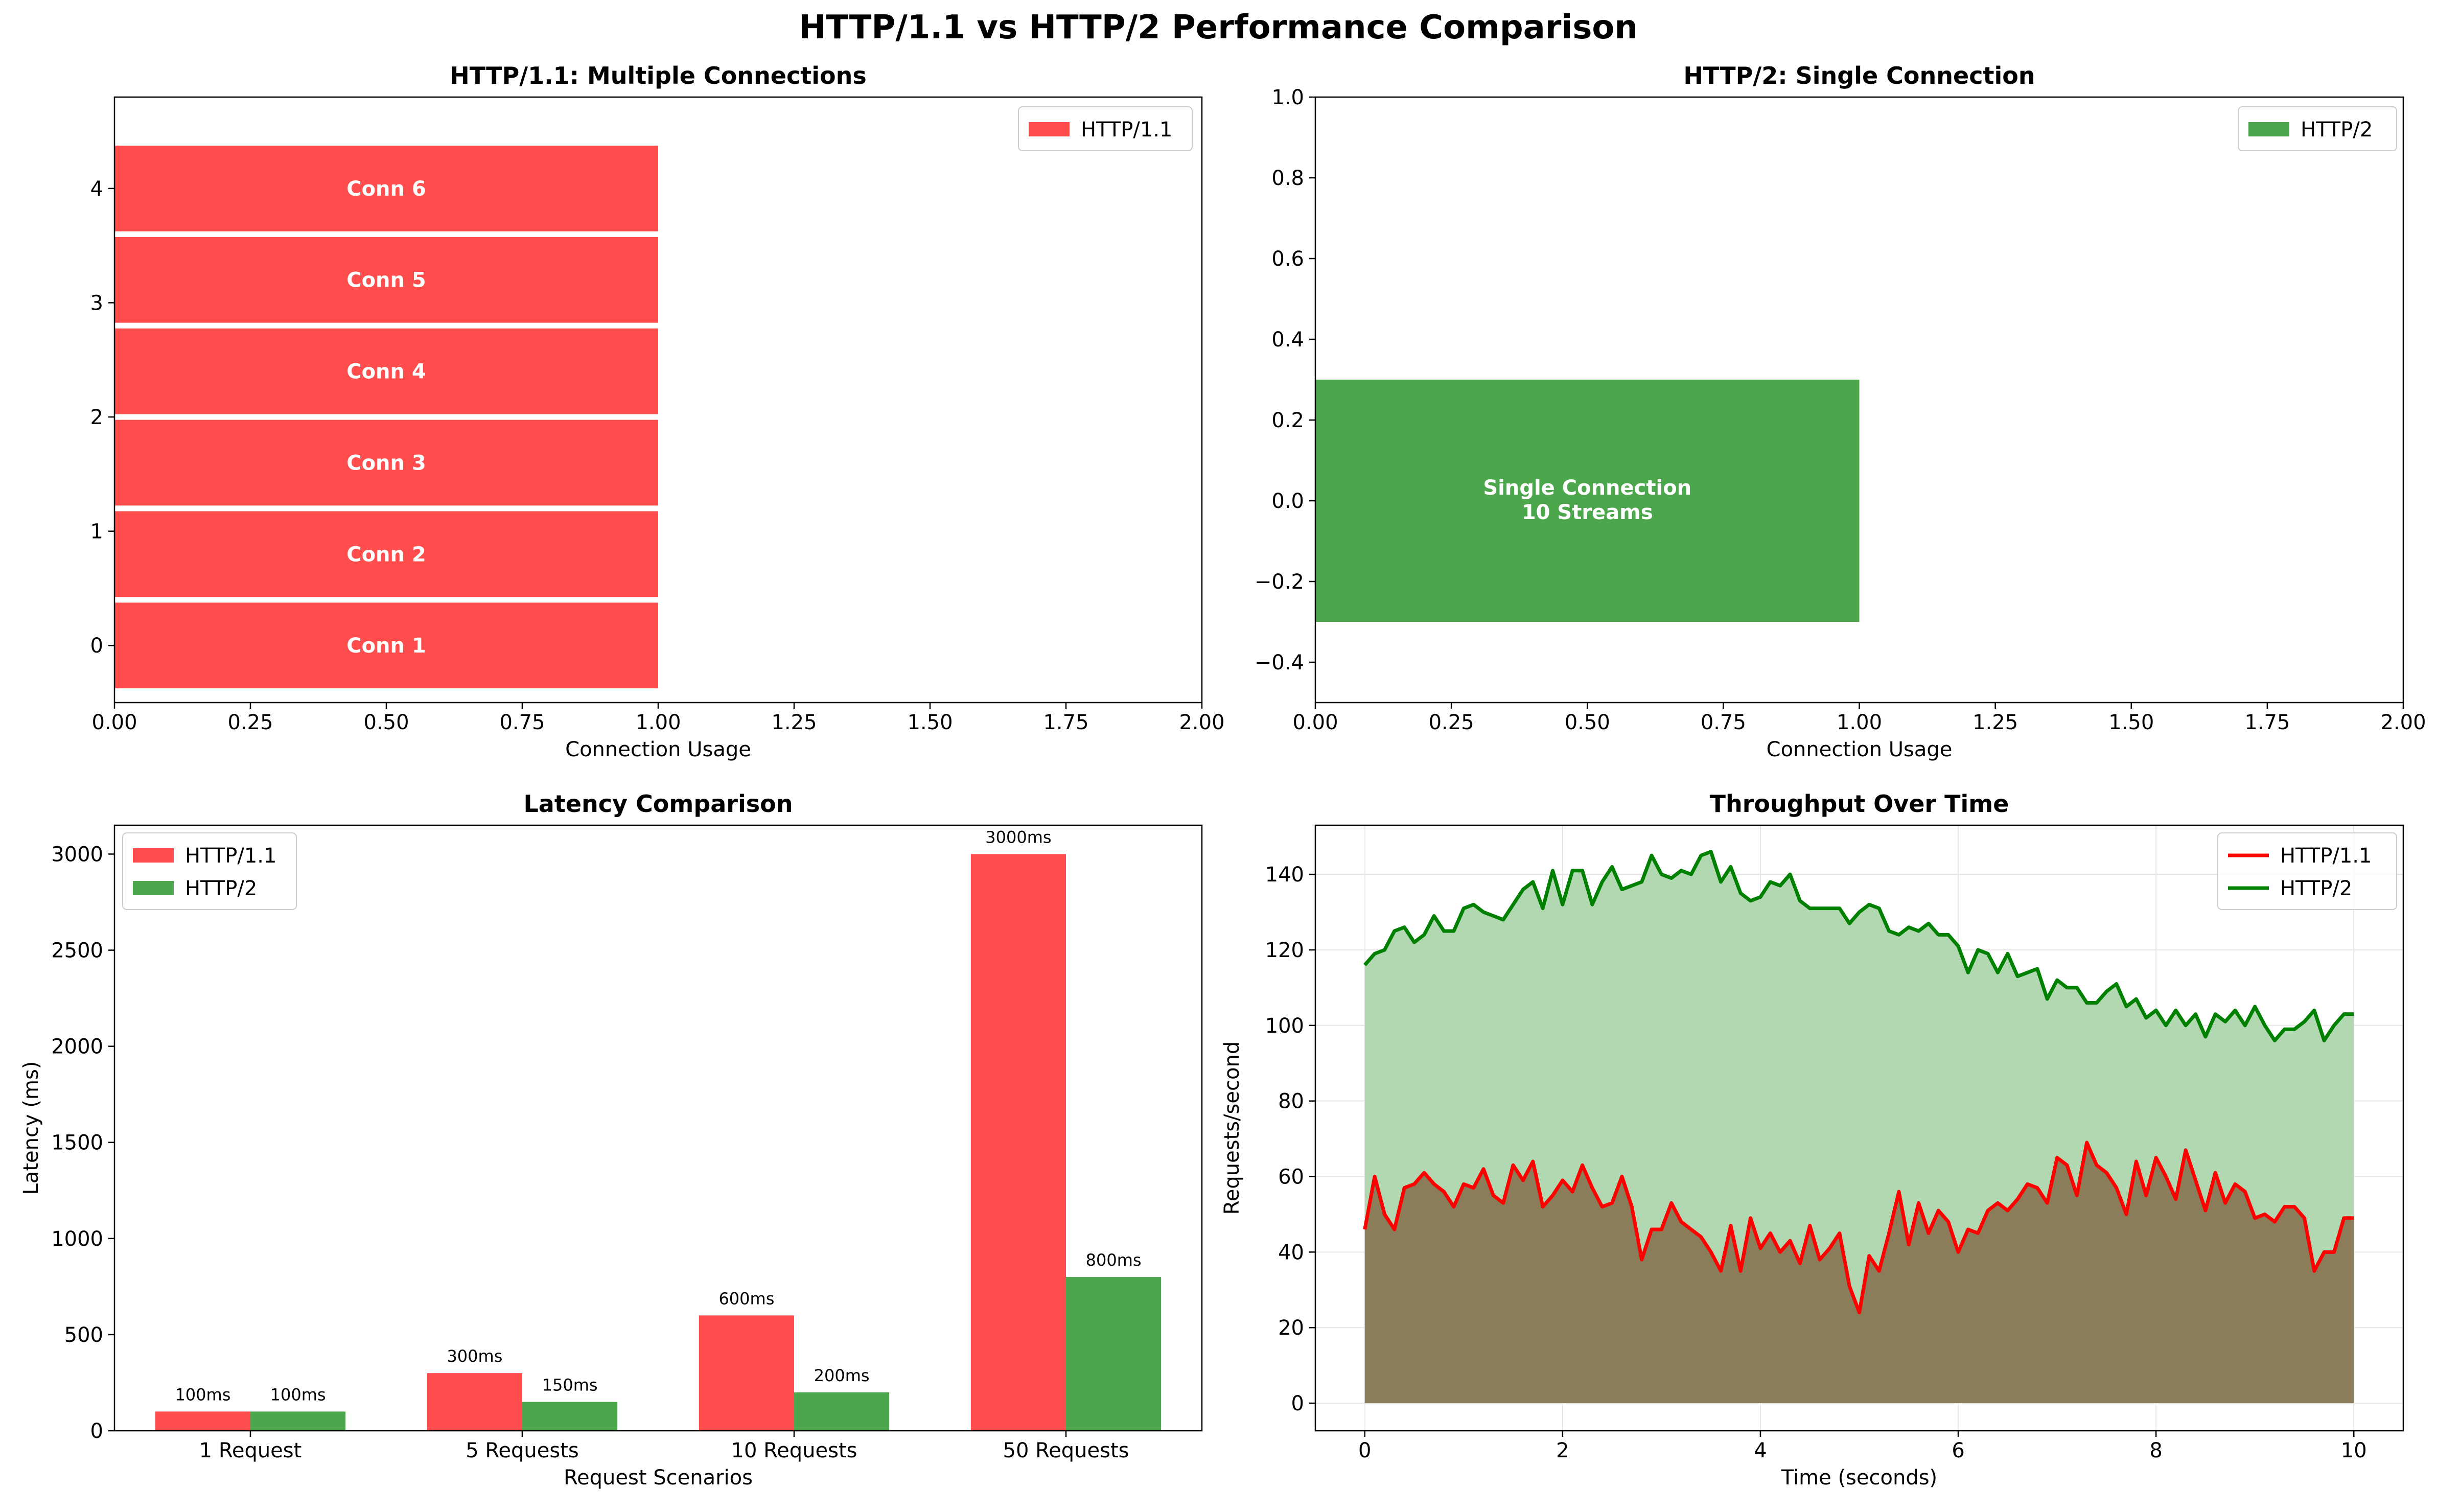 The height and width of the screenshot is (1512, 2437). What do you see at coordinates (1859, 1478) in the screenshot?
I see `throughput-x-axis-label: Time (seconds)` at bounding box center [1859, 1478].